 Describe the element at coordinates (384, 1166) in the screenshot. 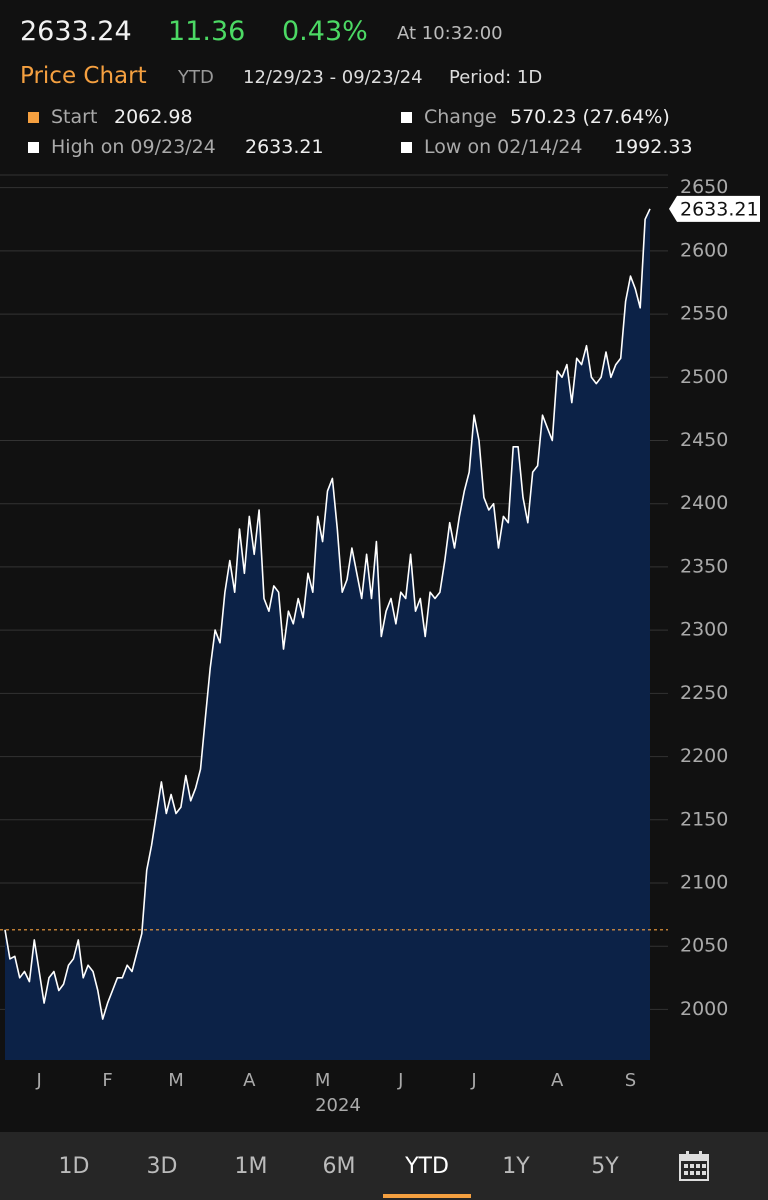

I see `tab-bar: 1D 3D 1M 6M YTD 1Y 5Y` at that location.